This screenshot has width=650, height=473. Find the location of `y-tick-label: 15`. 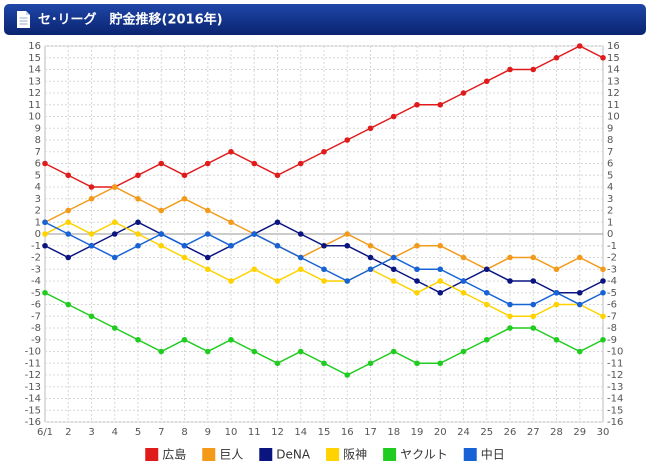

y-tick-label: 15 is located at coordinates (34, 58).